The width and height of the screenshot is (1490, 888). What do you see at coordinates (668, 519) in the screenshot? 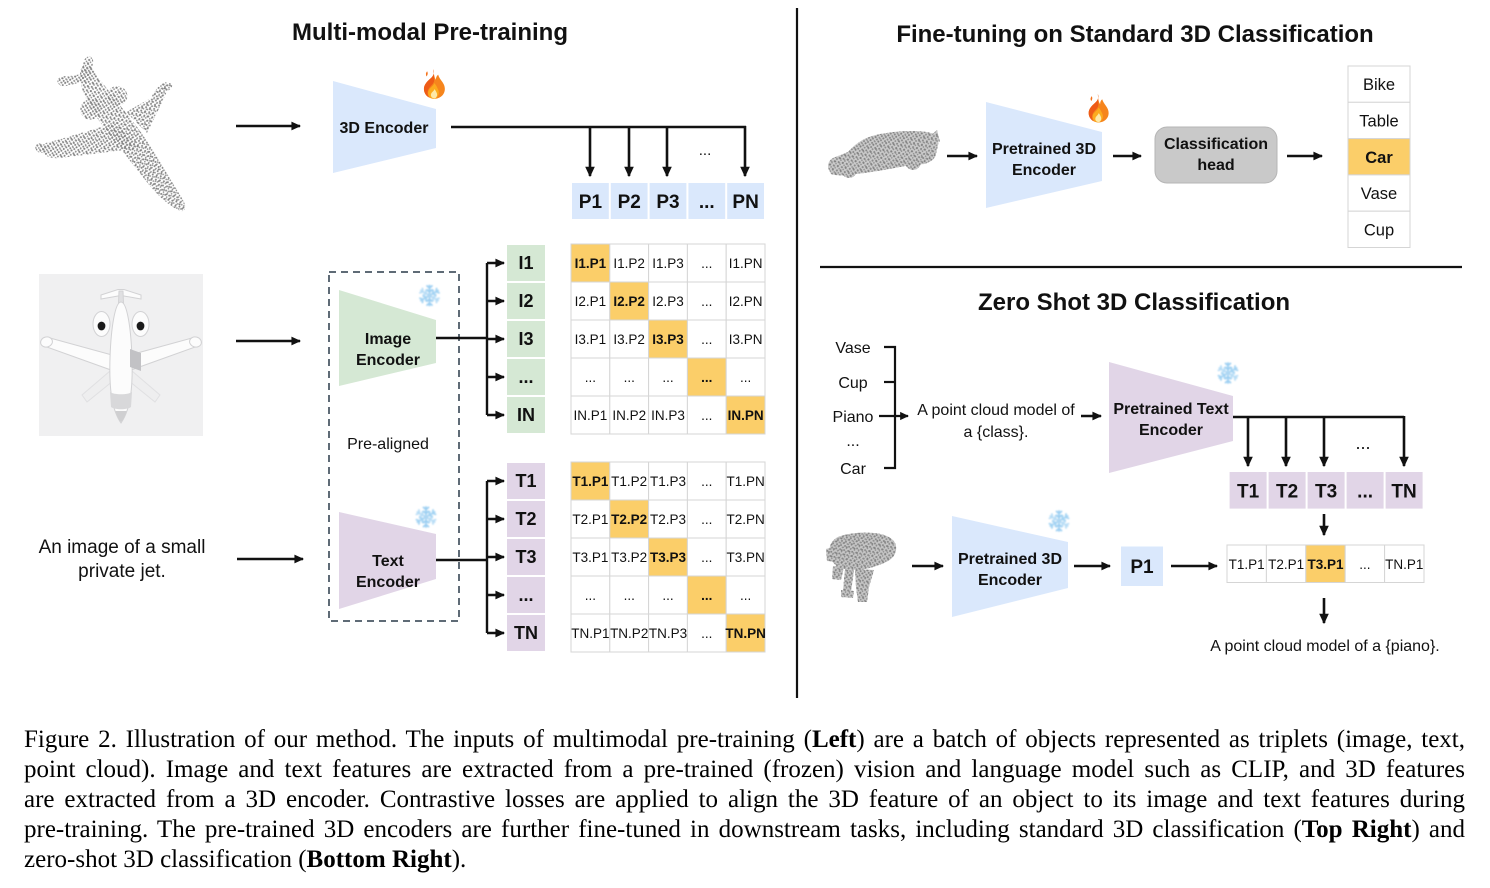
I see `svg-text: T2.P3` at bounding box center [668, 519].